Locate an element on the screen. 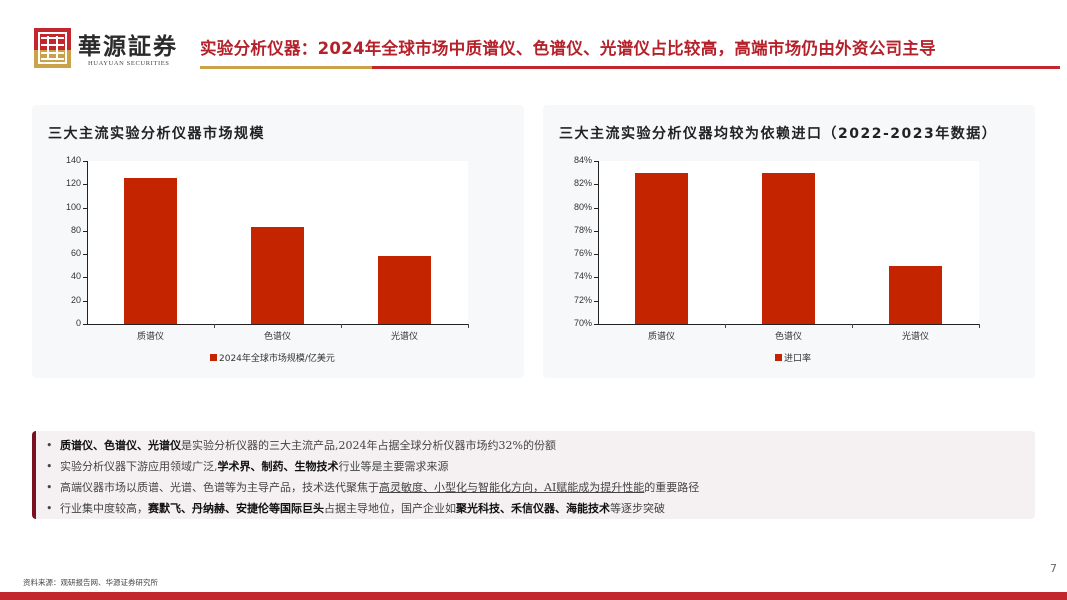 The width and height of the screenshot is (1067, 600). footer-bar is located at coordinates (533, 596).